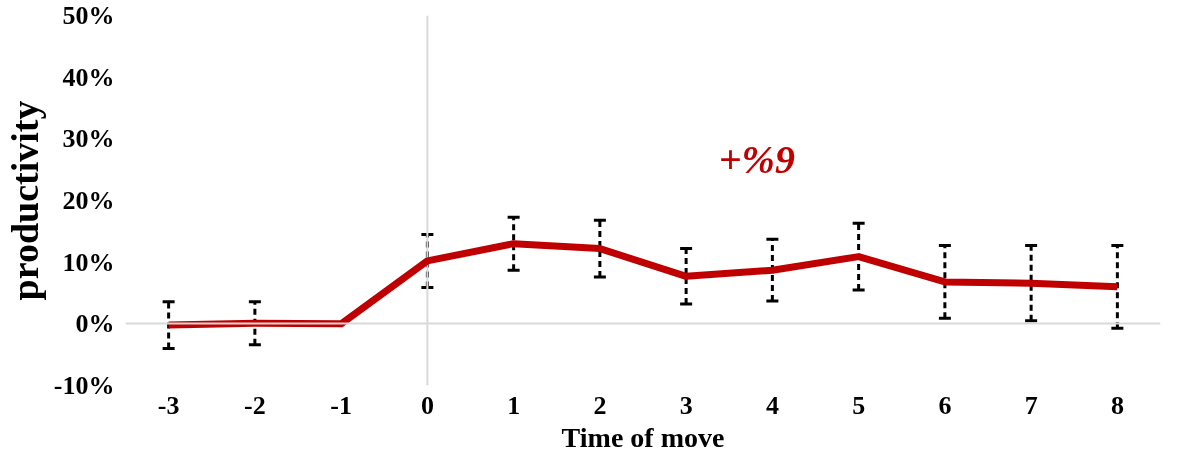 The width and height of the screenshot is (1178, 459). Describe the element at coordinates (84, 385) in the screenshot. I see `y-tick-label: -10%` at that location.